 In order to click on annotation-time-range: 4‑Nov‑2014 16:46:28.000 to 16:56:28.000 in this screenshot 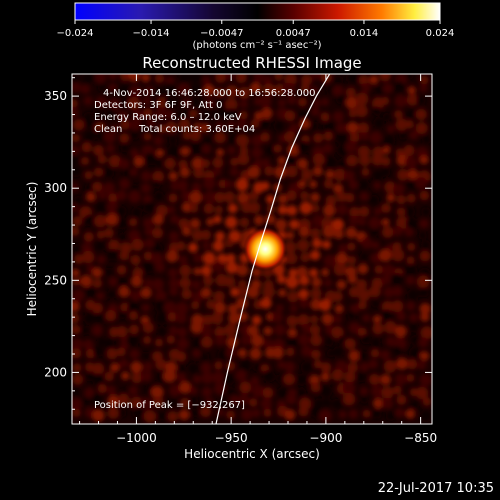, I will do `click(209, 93)`.